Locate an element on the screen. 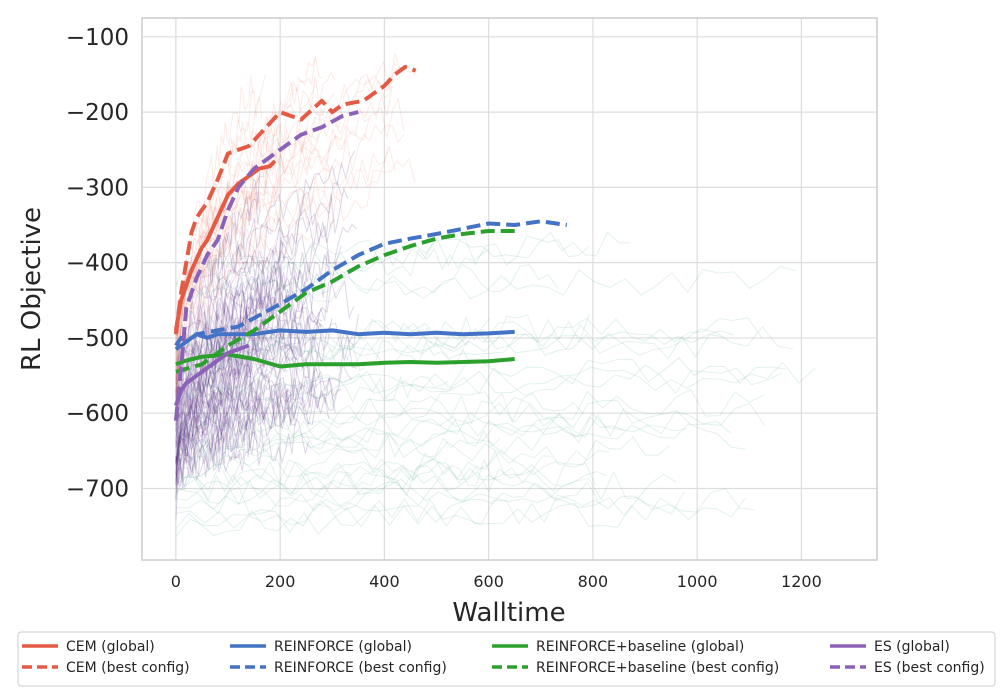 The height and width of the screenshot is (700, 1000). x-tick-label: 600 is located at coordinates (488, 581).